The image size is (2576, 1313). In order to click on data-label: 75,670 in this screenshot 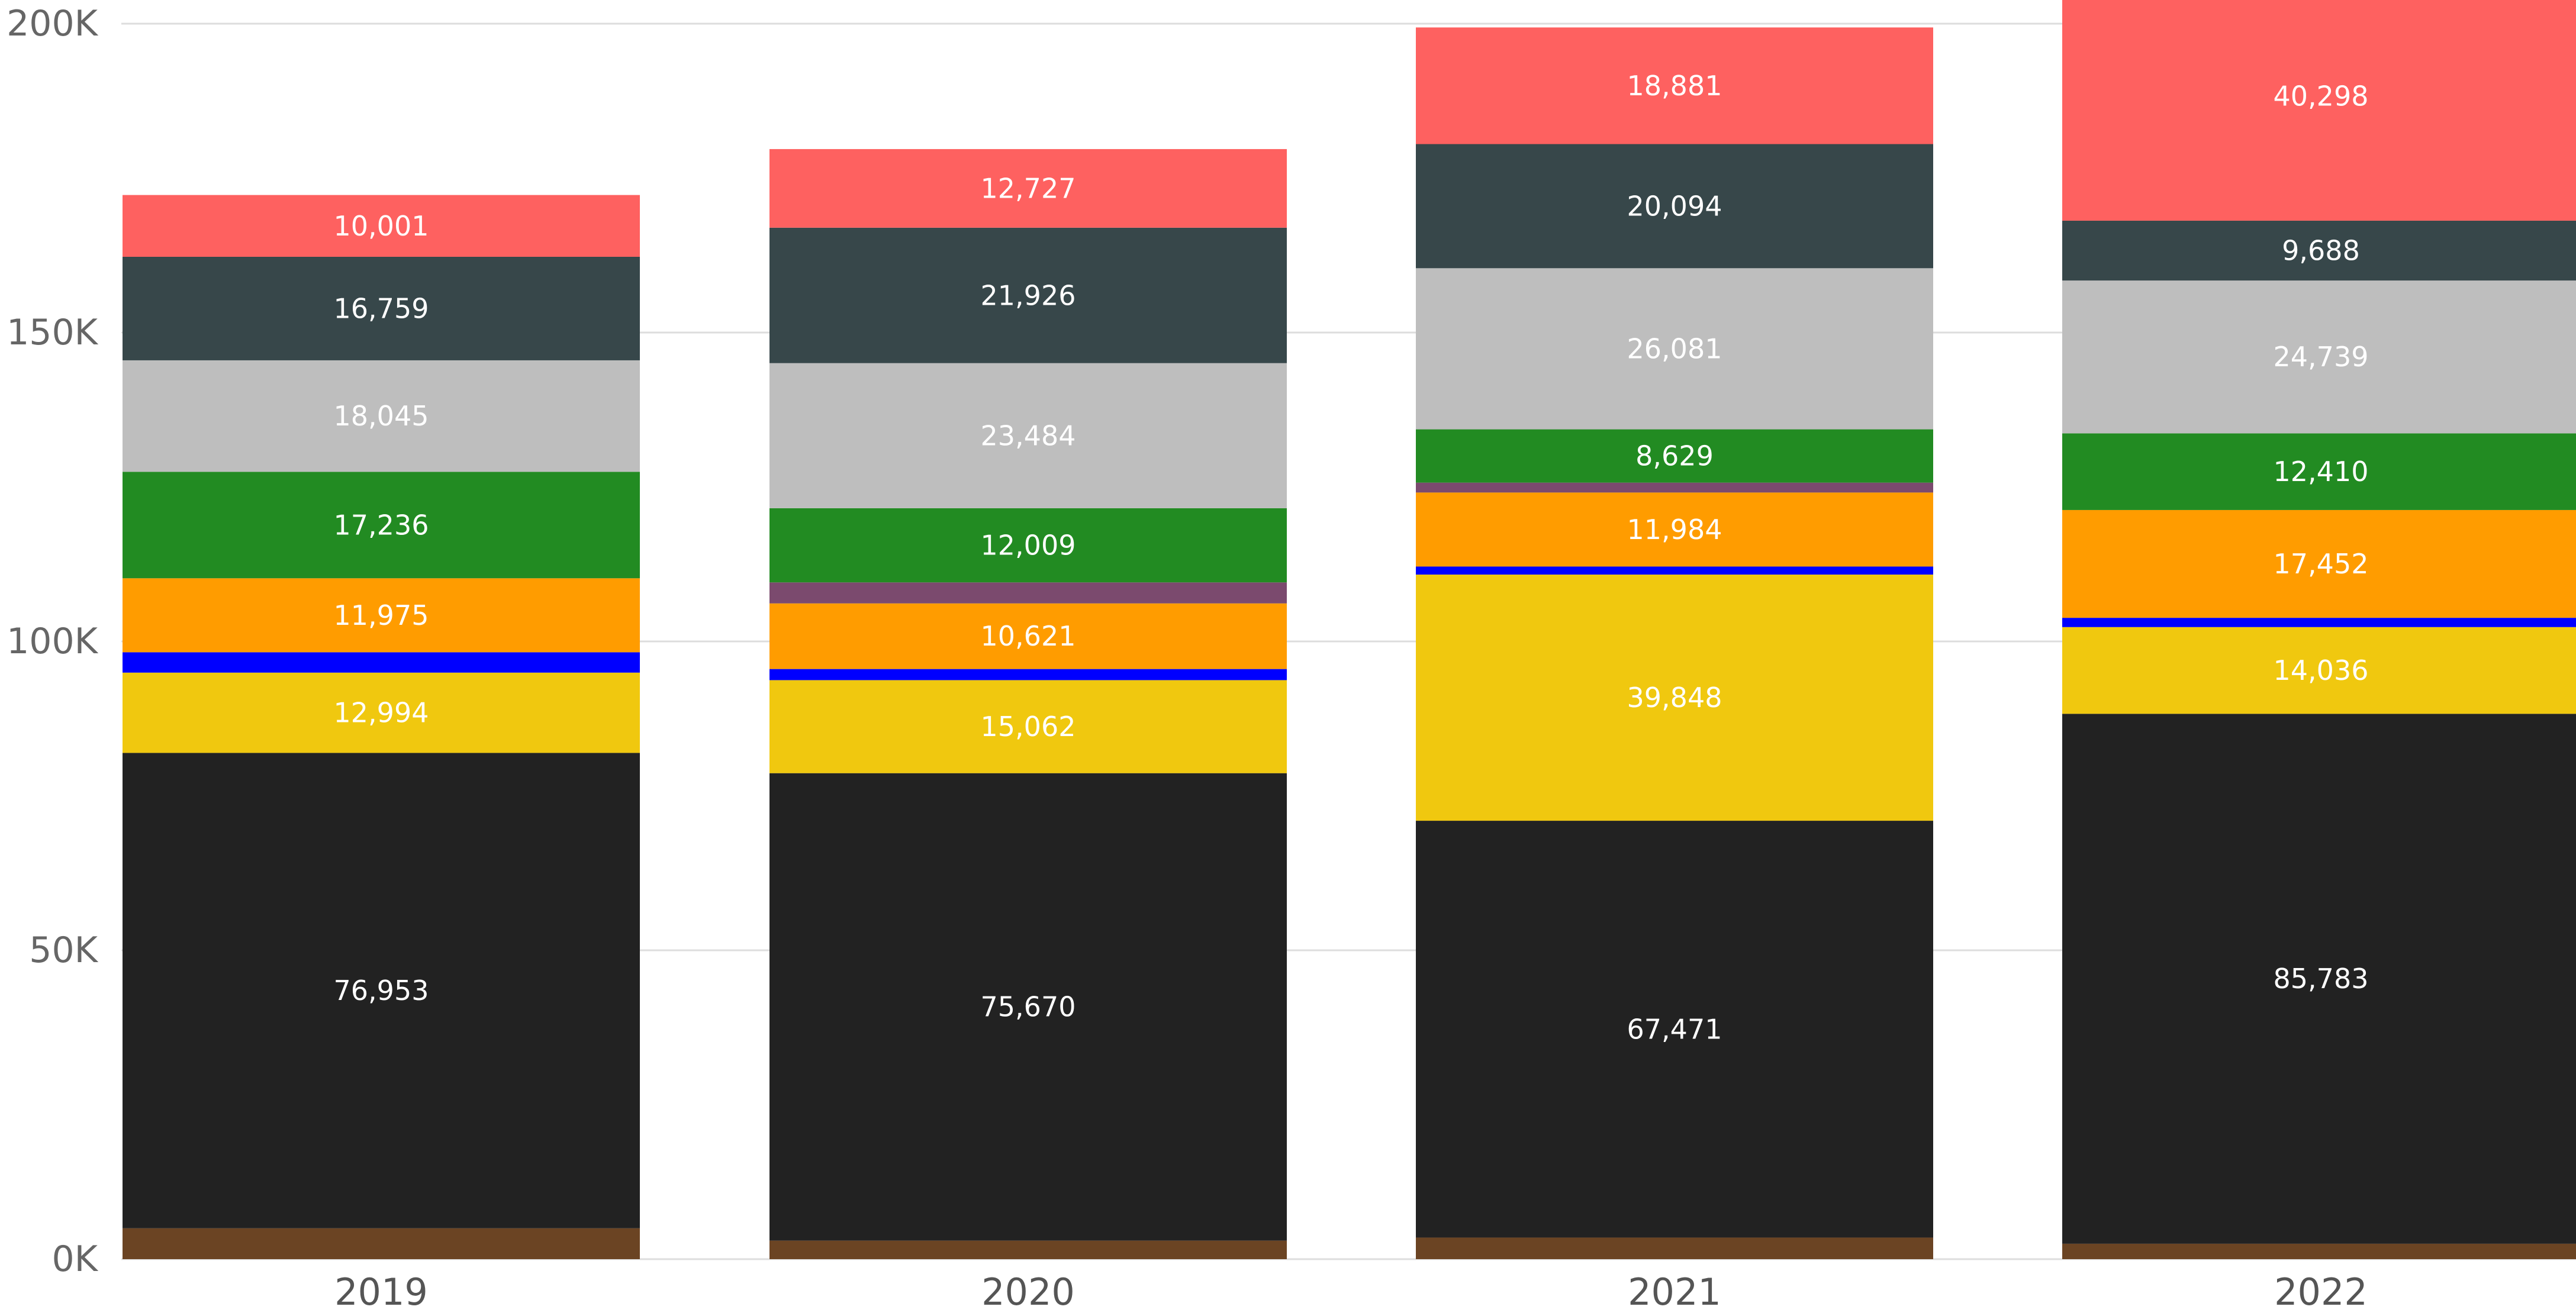, I will do `click(1028, 1007)`.